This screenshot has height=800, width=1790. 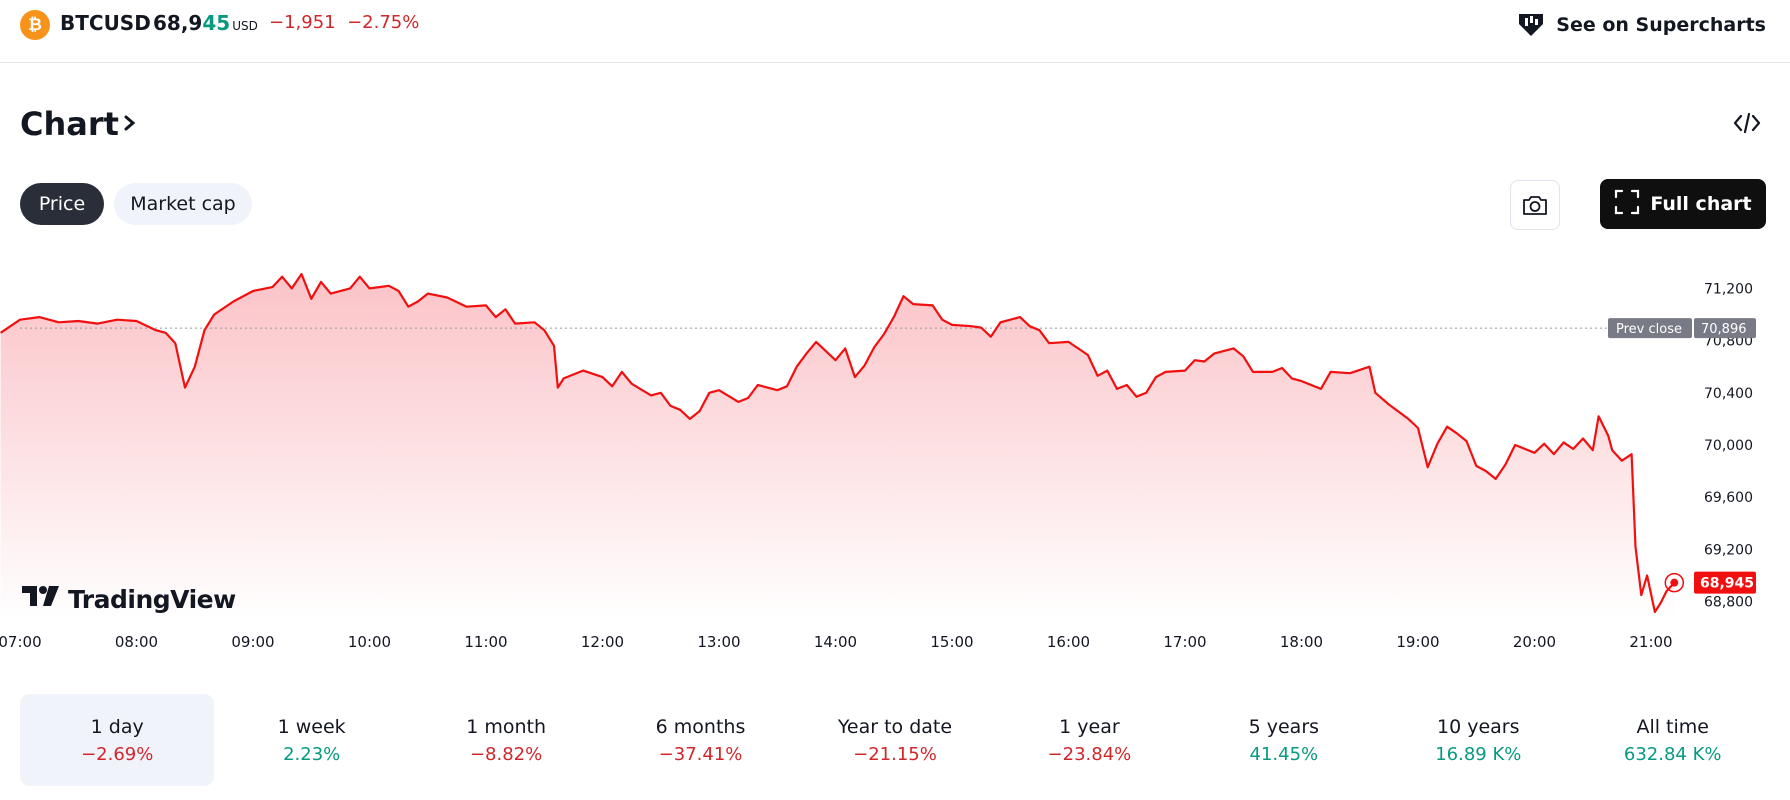 I want to click on y-tick-label: 70,000, so click(x=1728, y=446).